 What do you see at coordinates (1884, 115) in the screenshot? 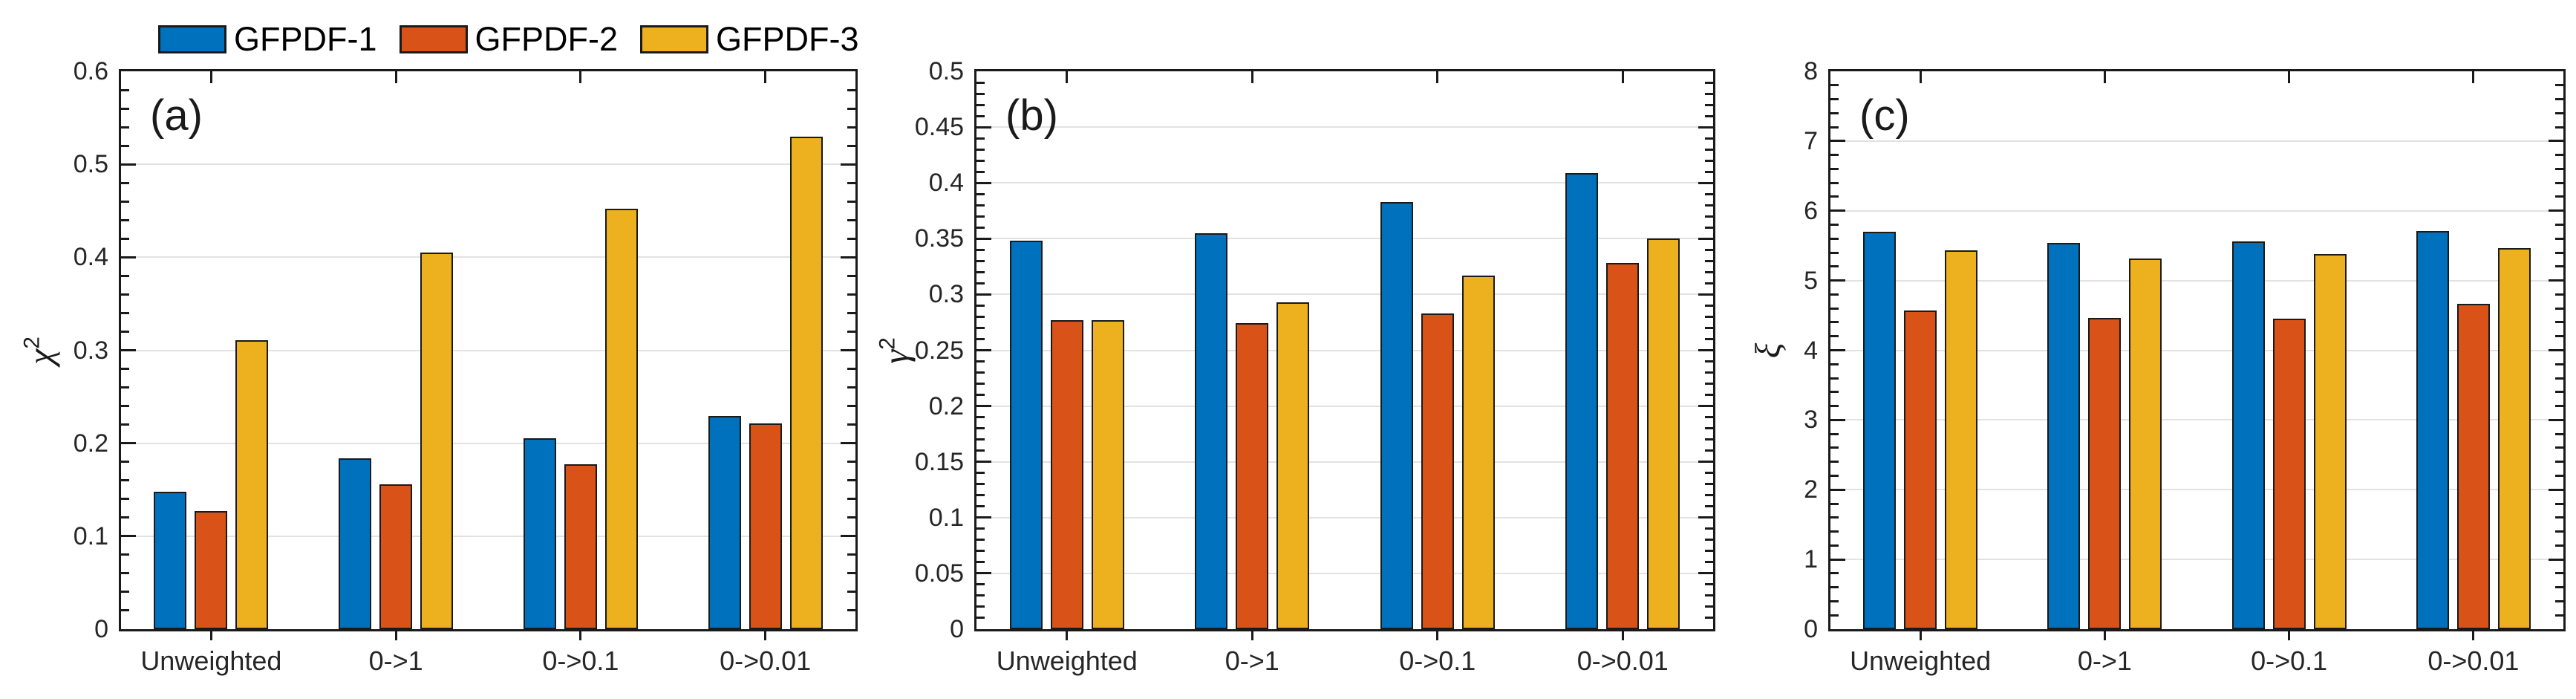
I see `panel-letter: (c)` at bounding box center [1884, 115].